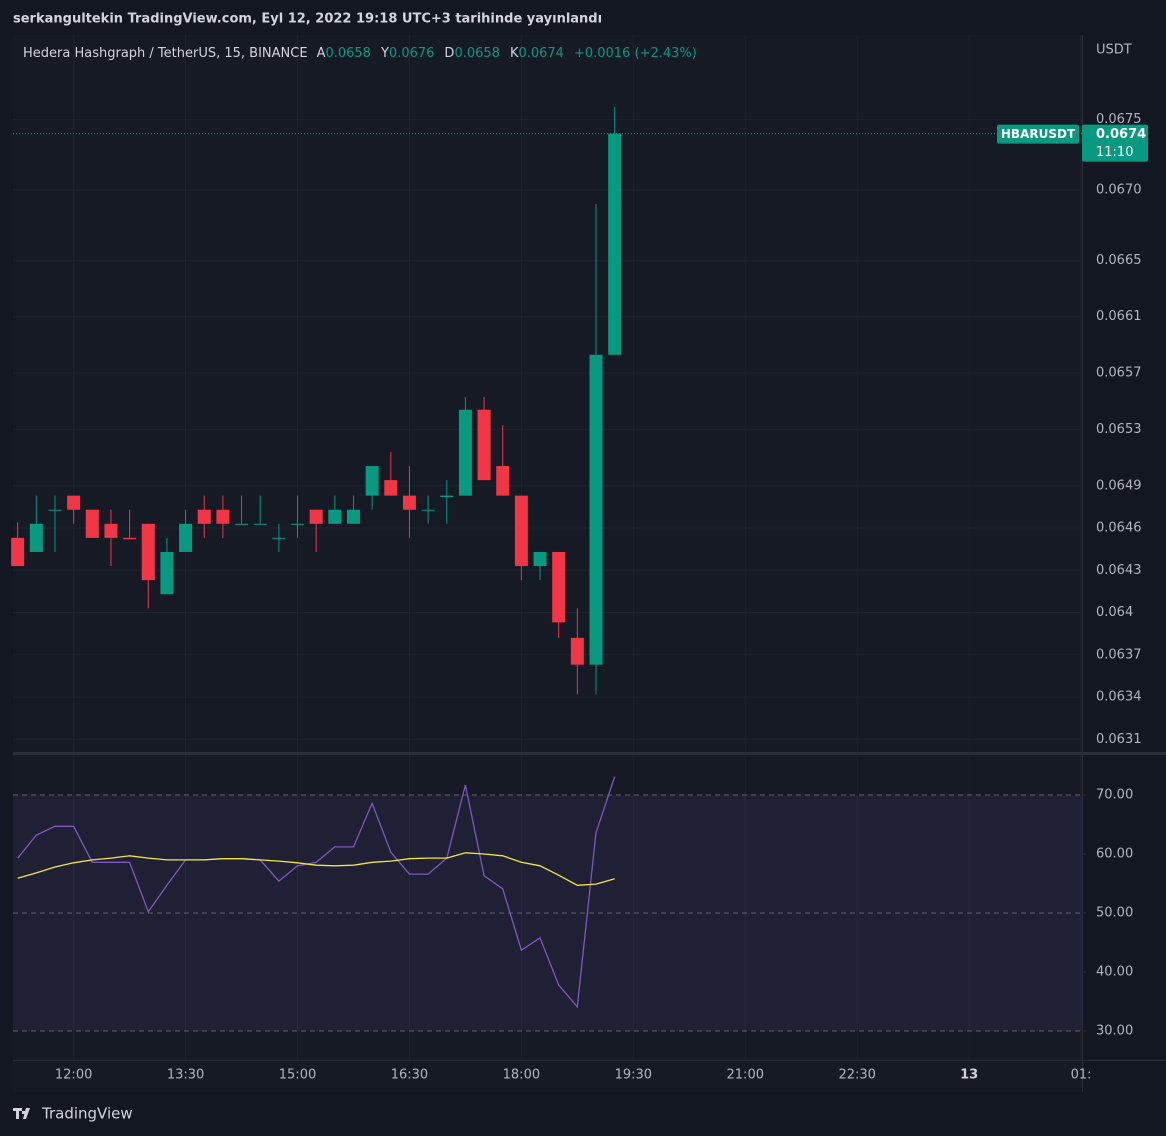 This screenshot has height=1136, width=1166. I want to click on x-tick-label: 13:30, so click(185, 1075).